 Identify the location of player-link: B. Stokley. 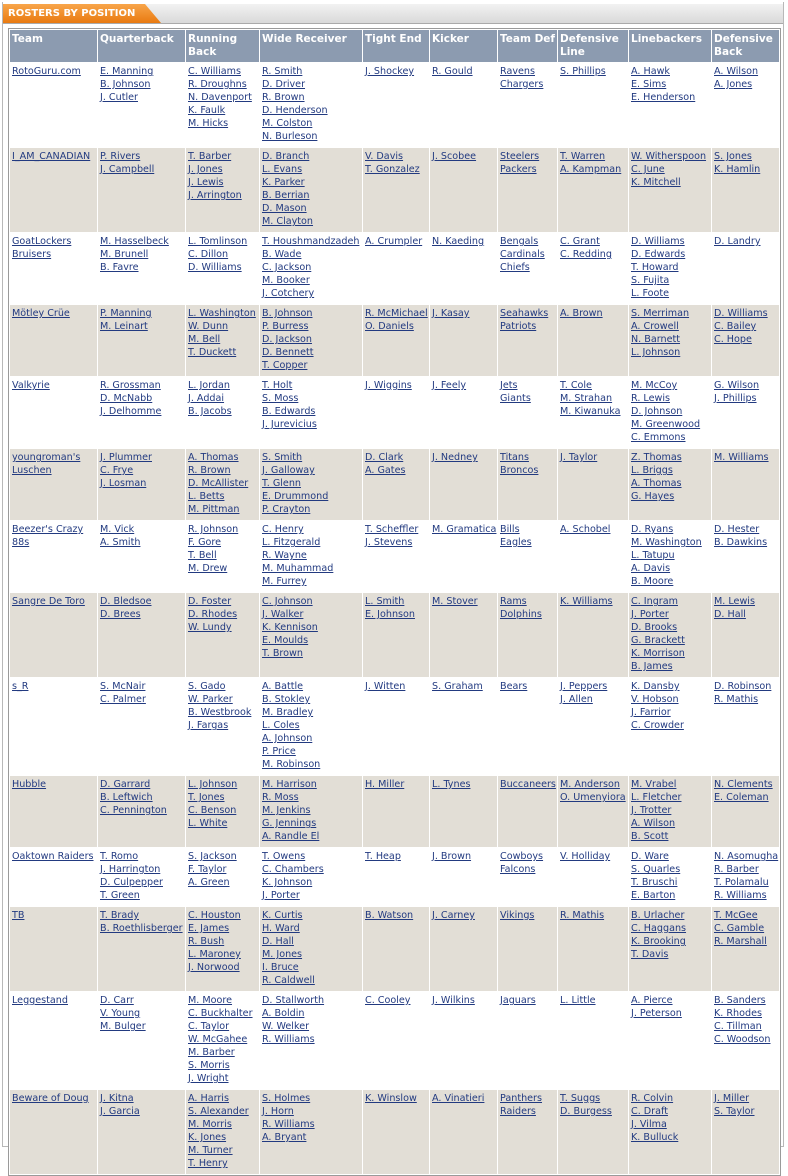
(286, 699).